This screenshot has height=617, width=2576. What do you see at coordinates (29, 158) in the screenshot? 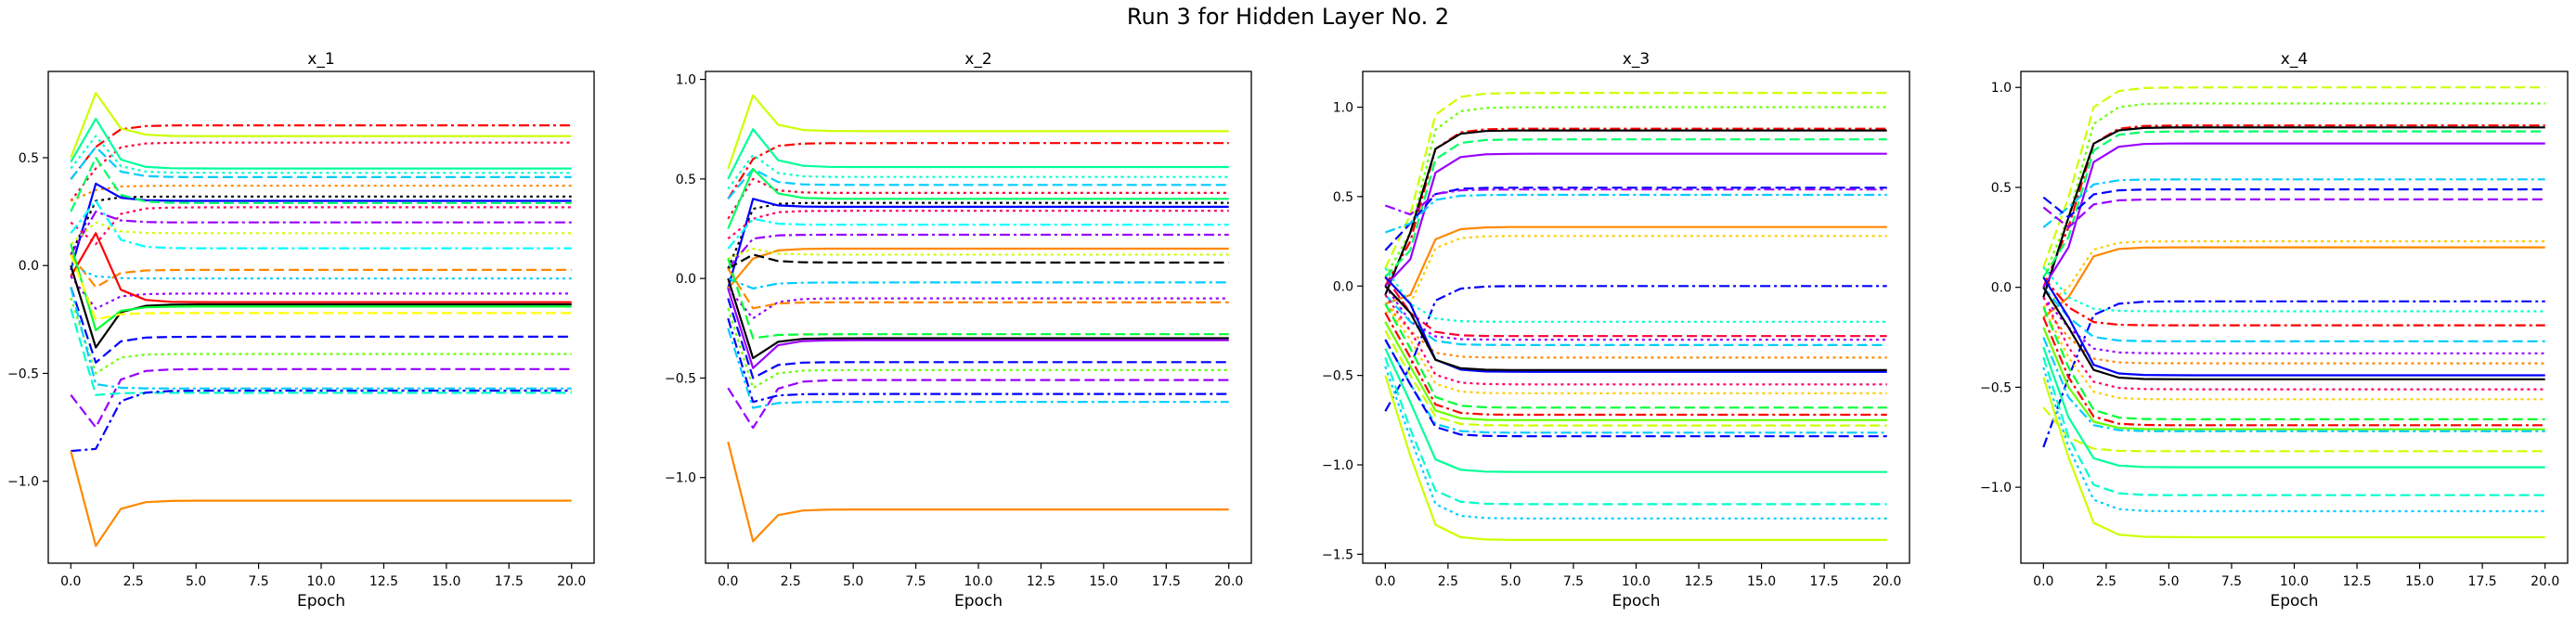
I see `y-tick-label: 0.5` at bounding box center [29, 158].